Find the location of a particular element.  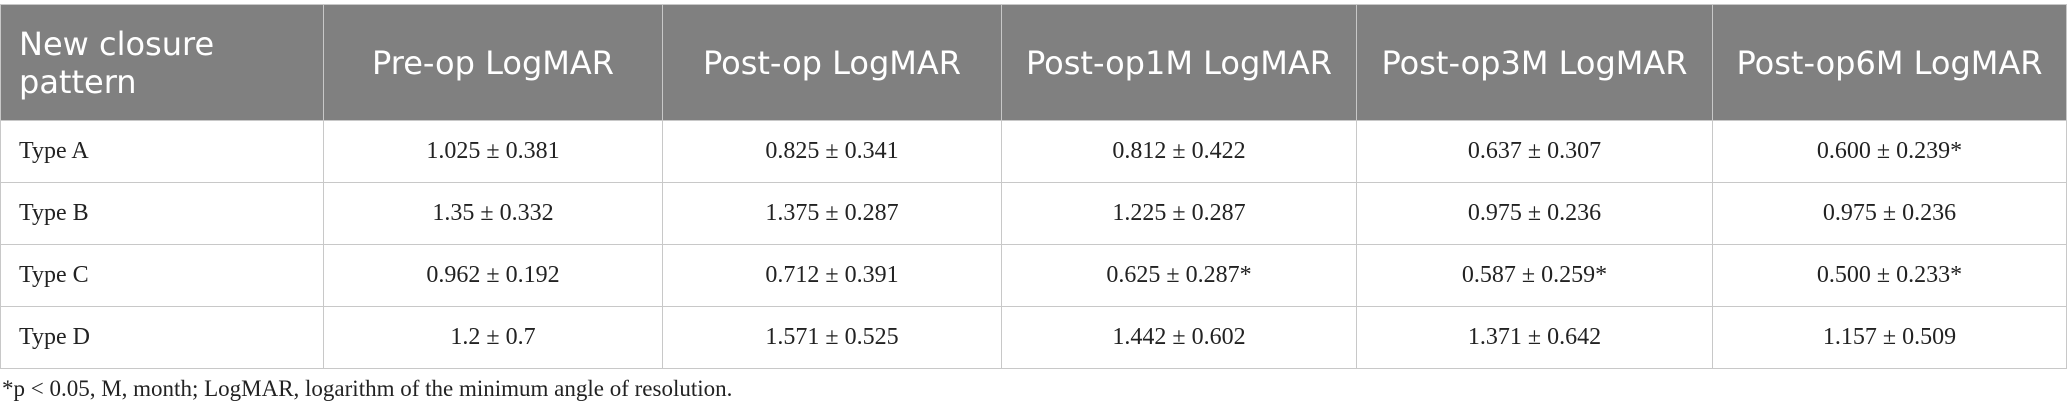

table-cell: 1.2 ± 0.7 is located at coordinates (493, 337).